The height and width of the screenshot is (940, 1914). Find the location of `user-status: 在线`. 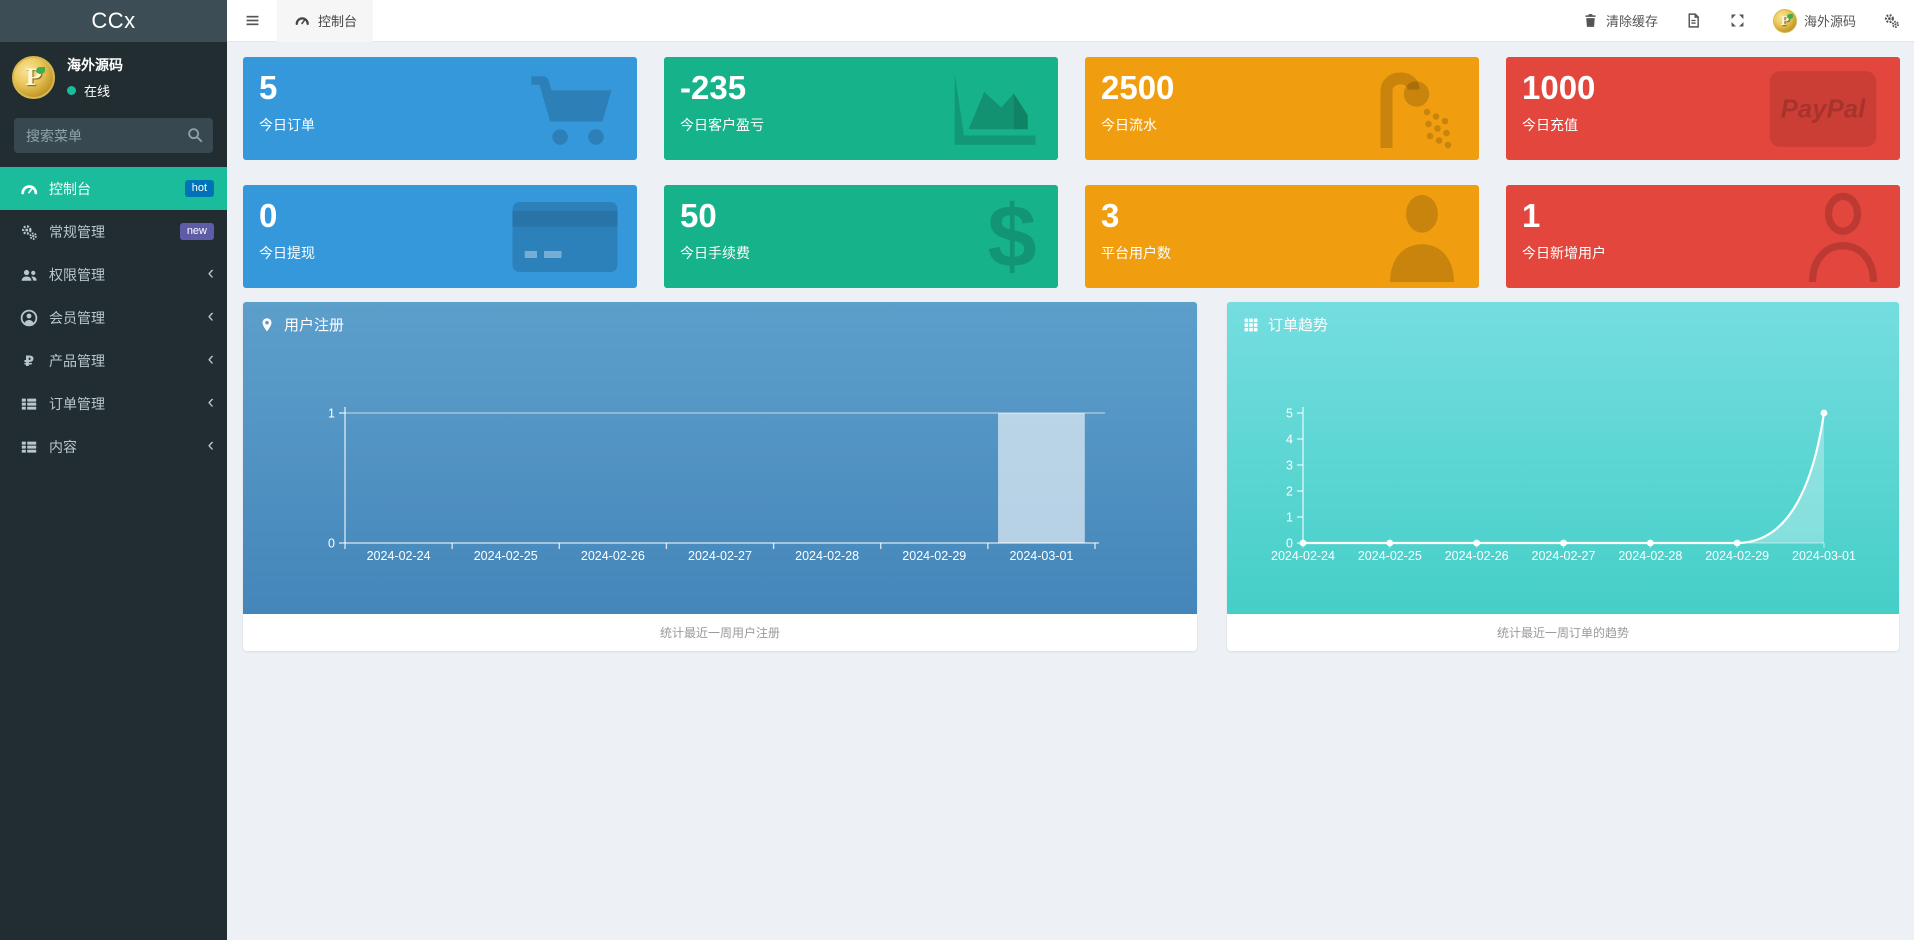

user-status: 在线 is located at coordinates (95, 90).